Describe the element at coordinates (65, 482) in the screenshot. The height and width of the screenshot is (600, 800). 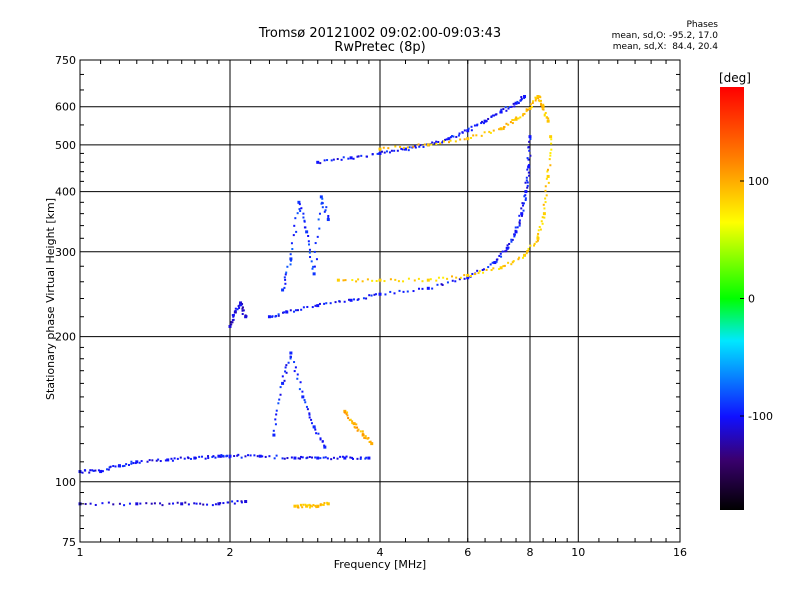
I see `y-tick-label: 100` at that location.